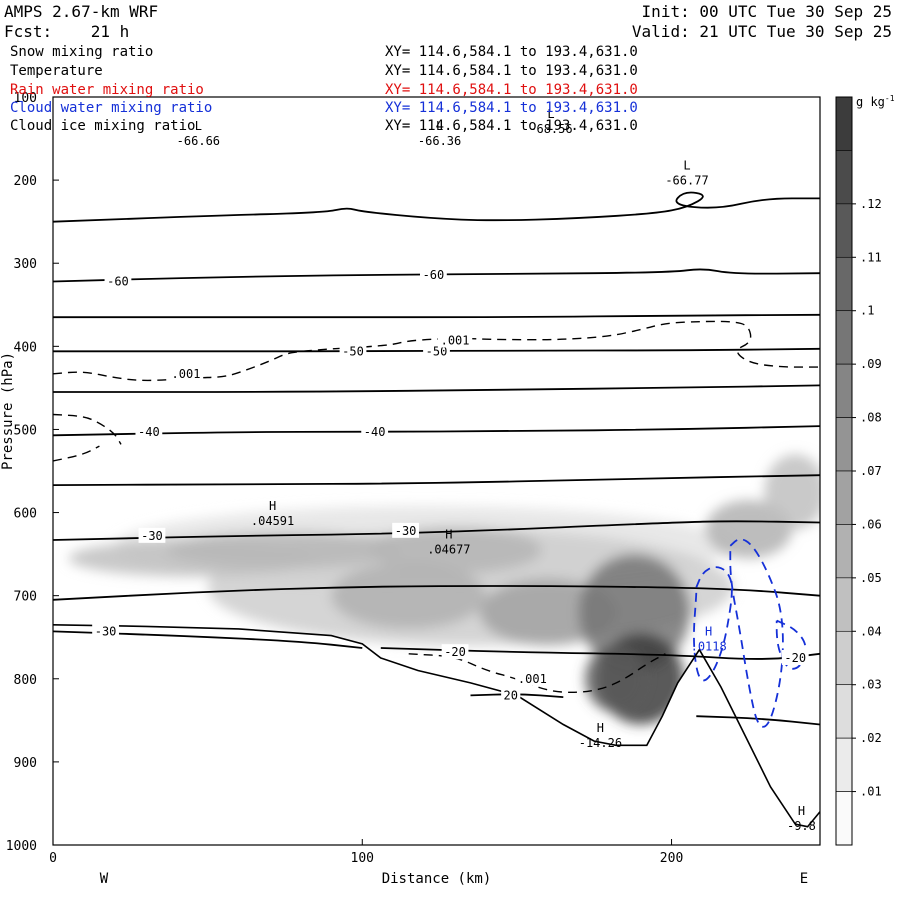 This screenshot has height=900, width=900. What do you see at coordinates (875, 101) in the screenshot?
I see `colorbar-unit: g kg-1` at bounding box center [875, 101].